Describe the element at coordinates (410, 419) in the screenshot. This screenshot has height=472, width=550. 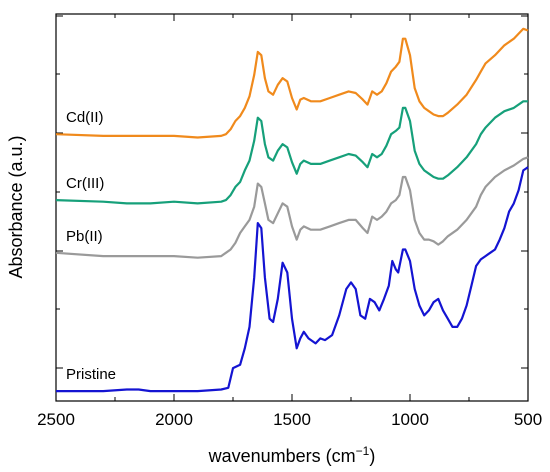
I see `x-tick-label: 1000` at that location.